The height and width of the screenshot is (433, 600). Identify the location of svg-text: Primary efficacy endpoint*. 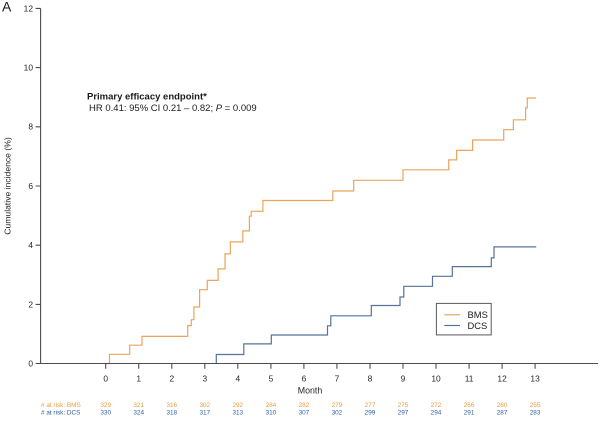
(147, 96).